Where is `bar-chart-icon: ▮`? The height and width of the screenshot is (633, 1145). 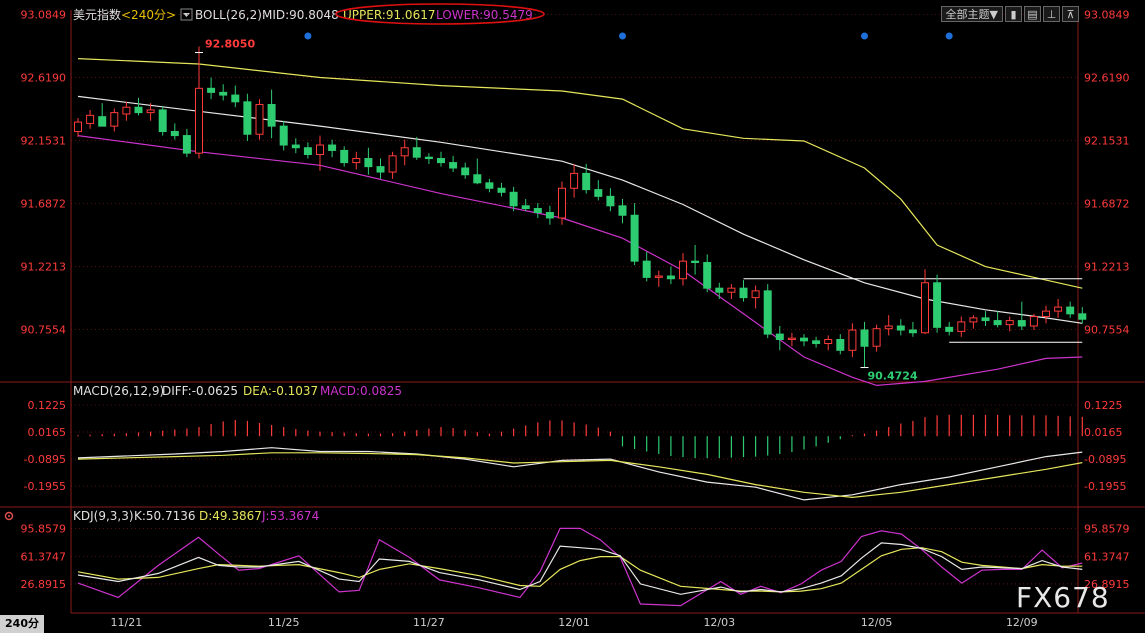 bar-chart-icon: ▮ is located at coordinates (1013, 14).